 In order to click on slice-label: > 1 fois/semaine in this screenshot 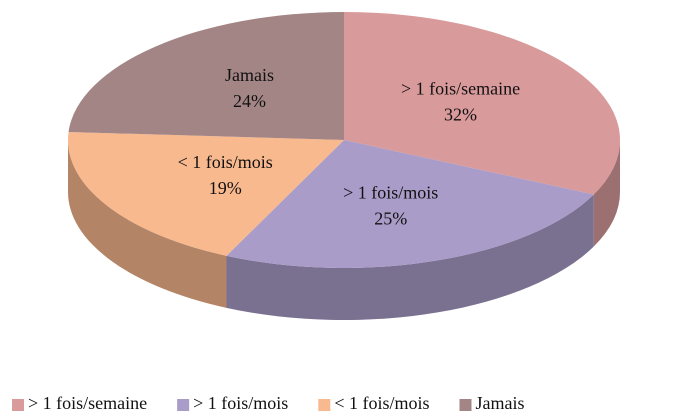, I will do `click(460, 88)`.